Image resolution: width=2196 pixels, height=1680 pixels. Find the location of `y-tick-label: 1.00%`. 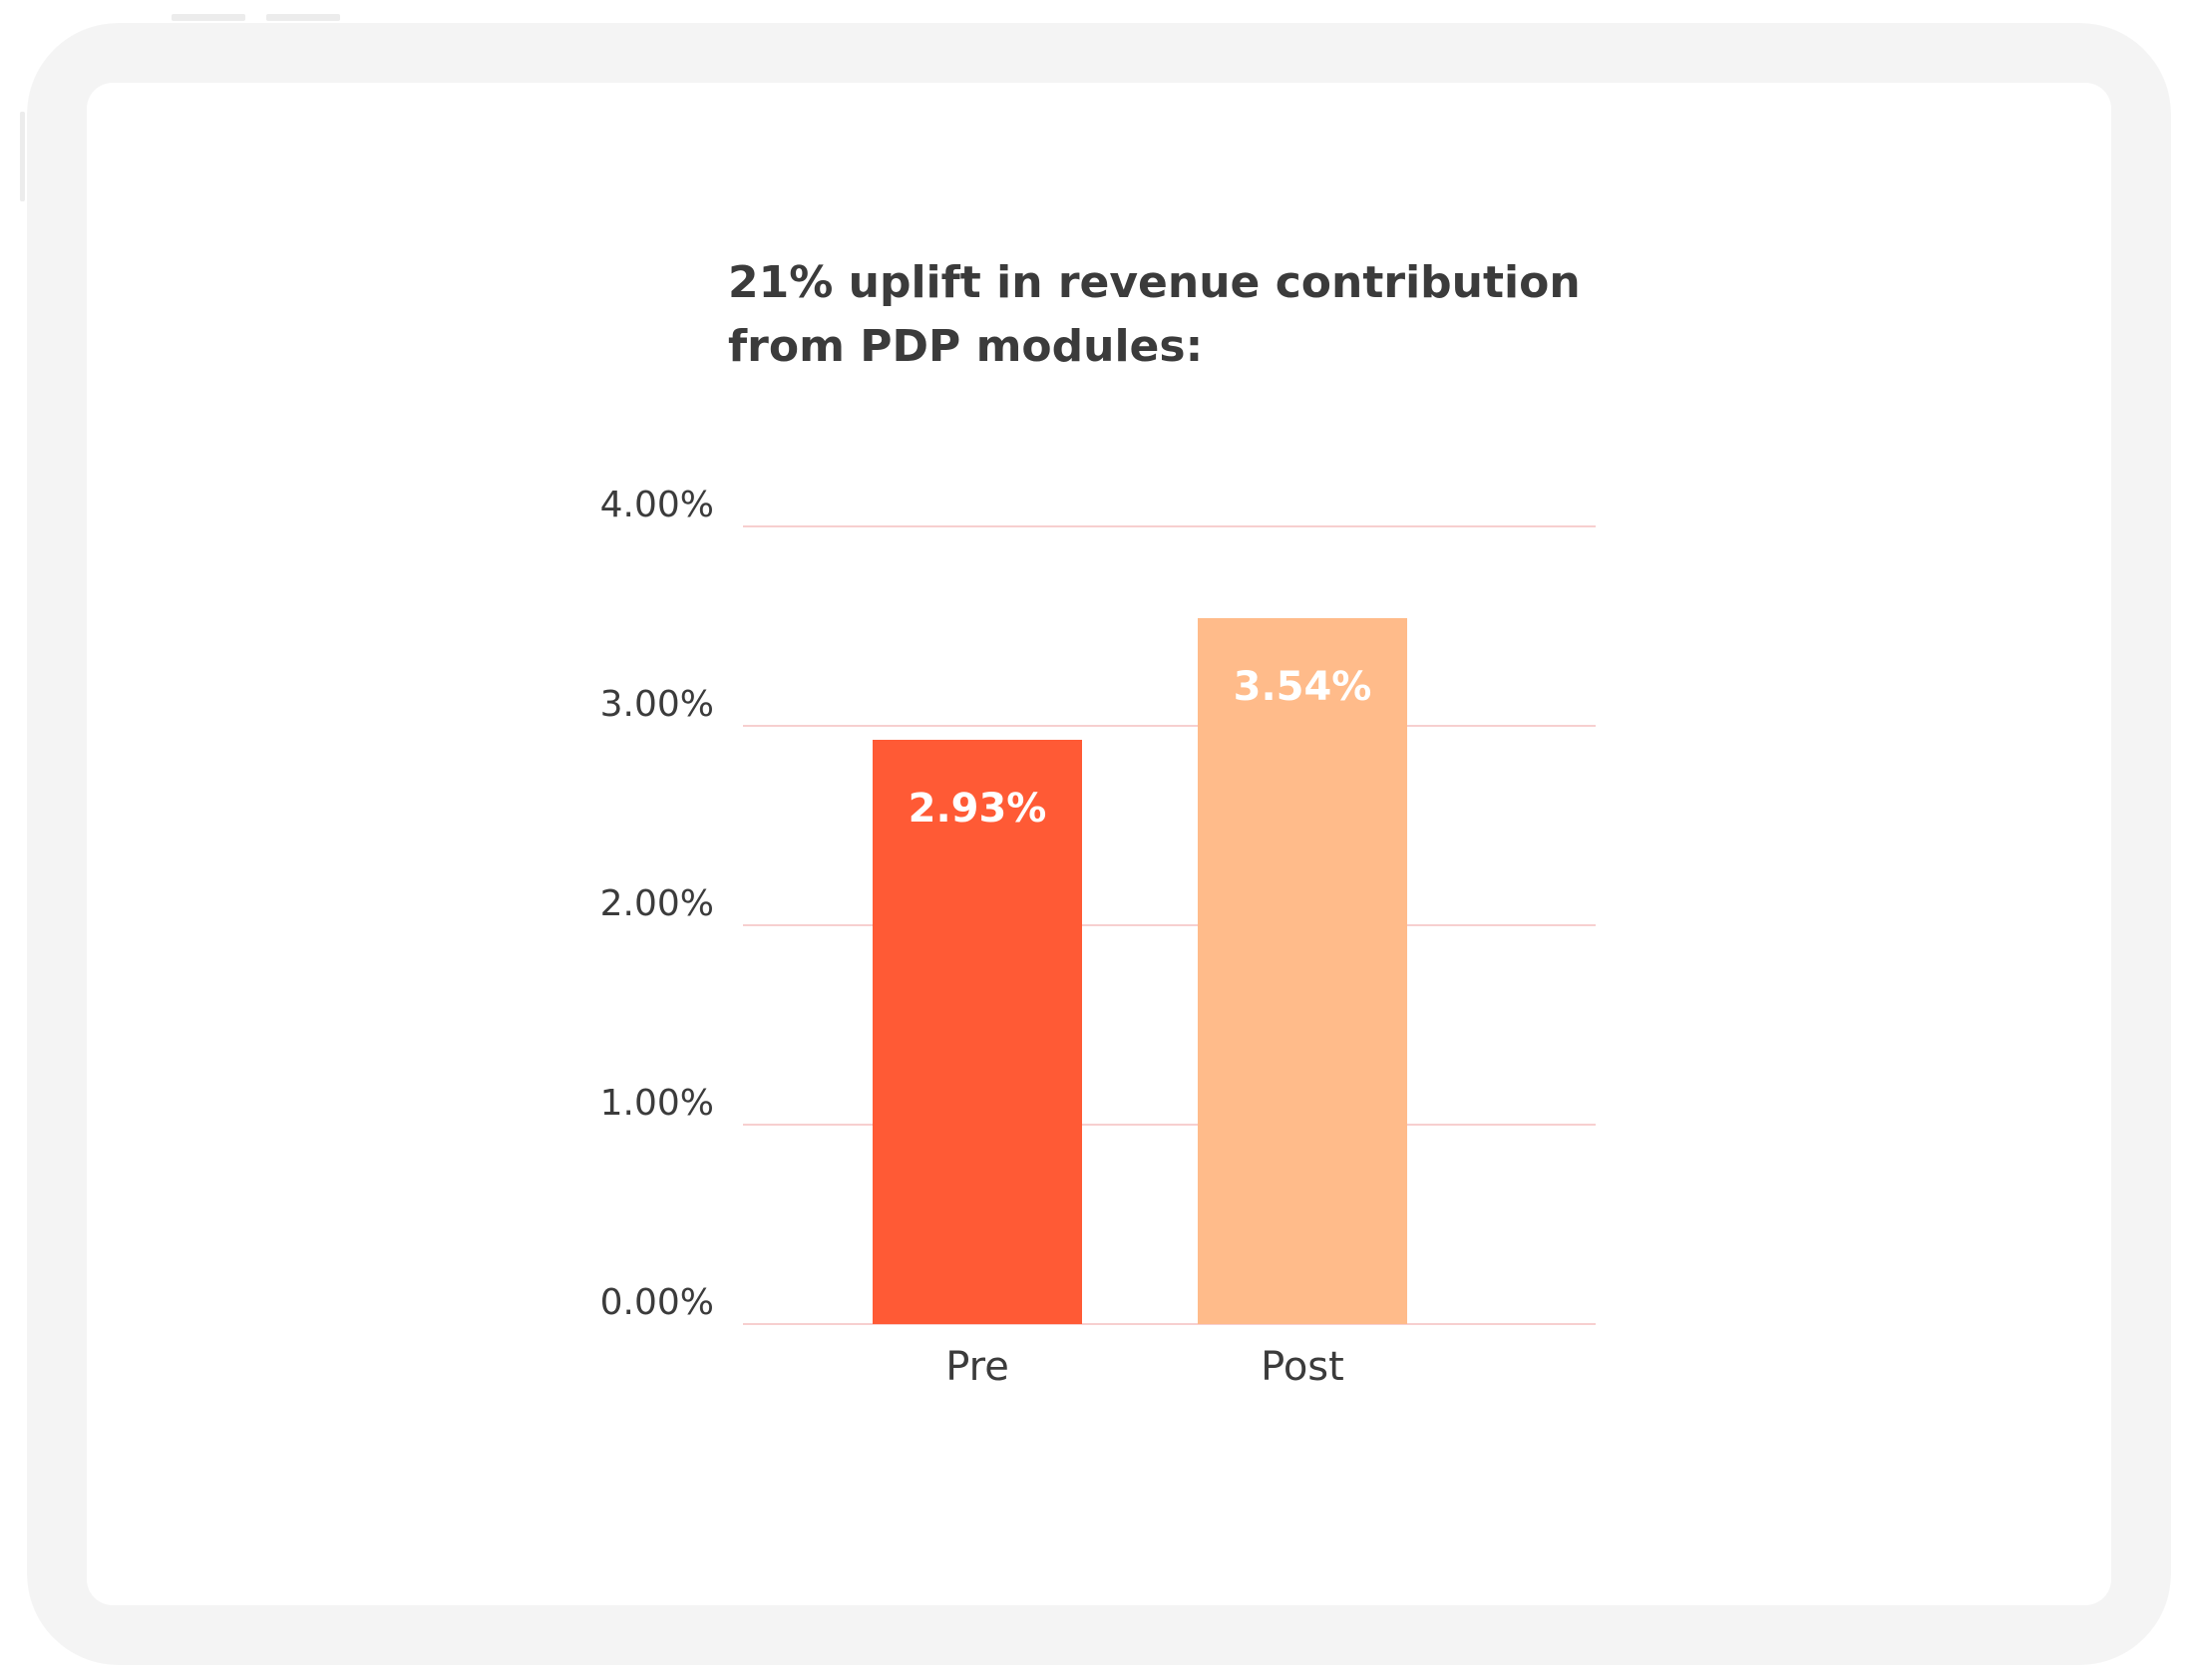

y-tick-label: 1.00% is located at coordinates (657, 1103).